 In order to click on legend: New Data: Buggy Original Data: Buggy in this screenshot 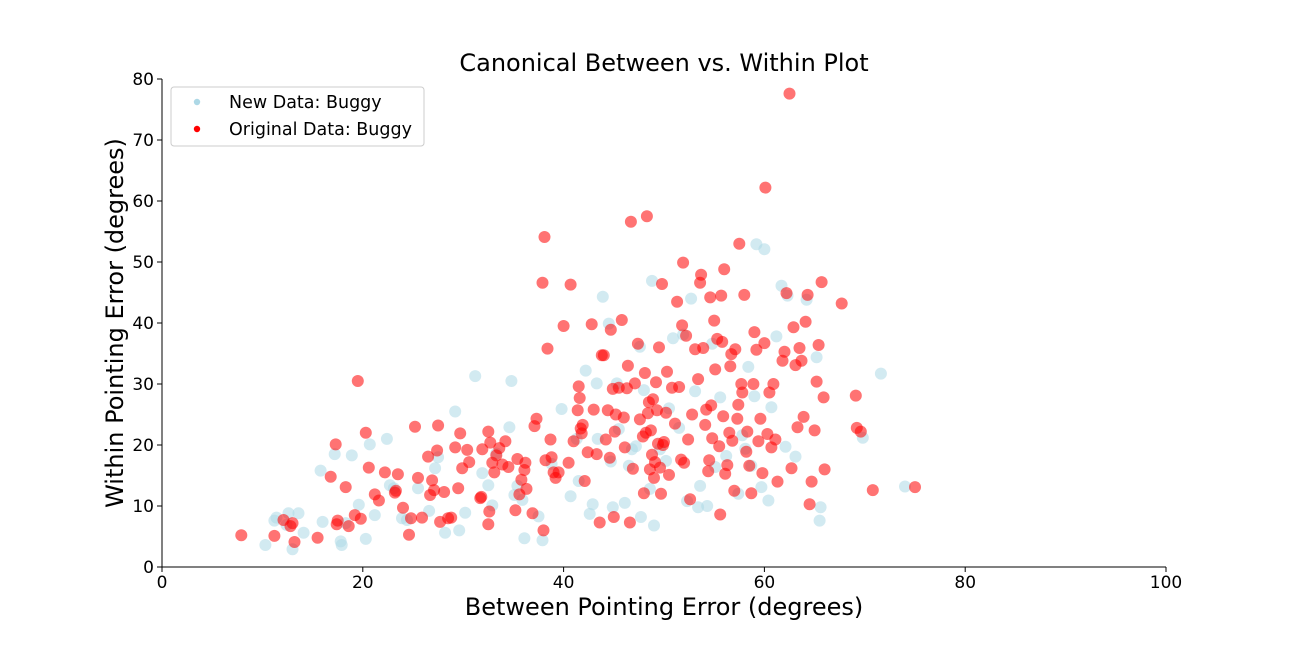, I will do `click(297, 116)`.